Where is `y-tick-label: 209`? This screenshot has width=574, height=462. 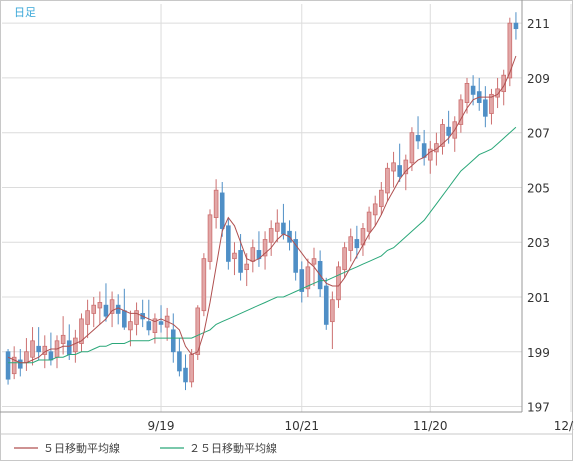 y-tick-label: 209 is located at coordinates (538, 79).